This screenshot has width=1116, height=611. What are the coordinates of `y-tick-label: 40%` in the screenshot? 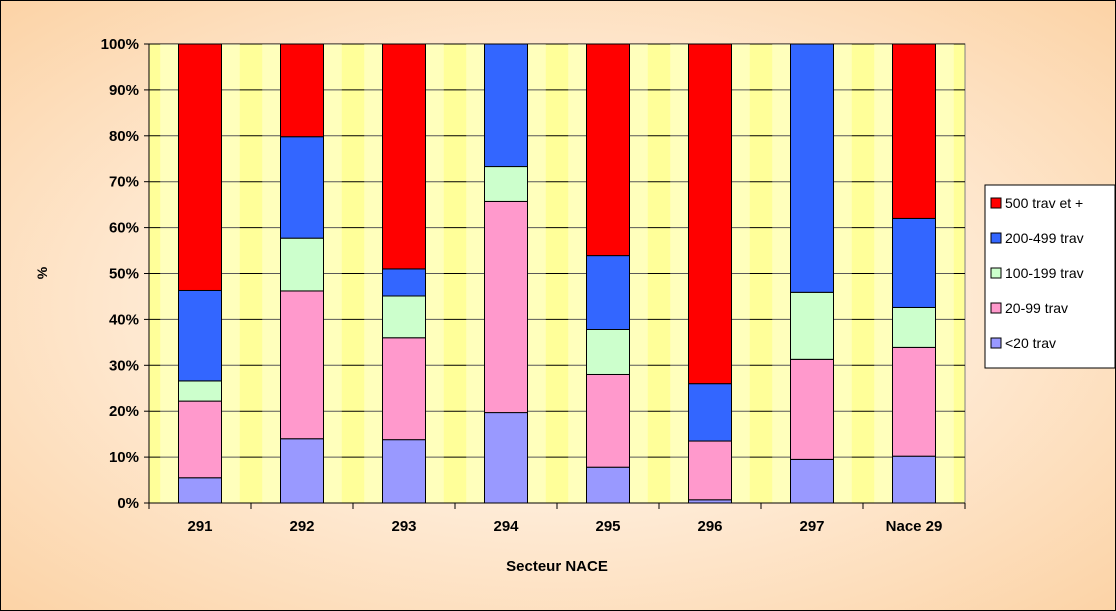 It's located at (124, 319).